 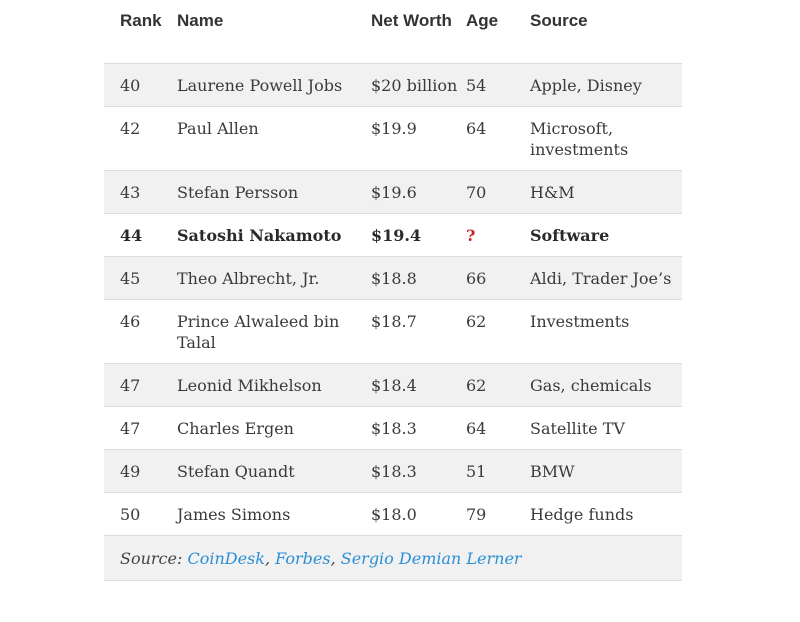 What do you see at coordinates (274, 428) in the screenshot?
I see `cell-name: Charles Ergen` at bounding box center [274, 428].